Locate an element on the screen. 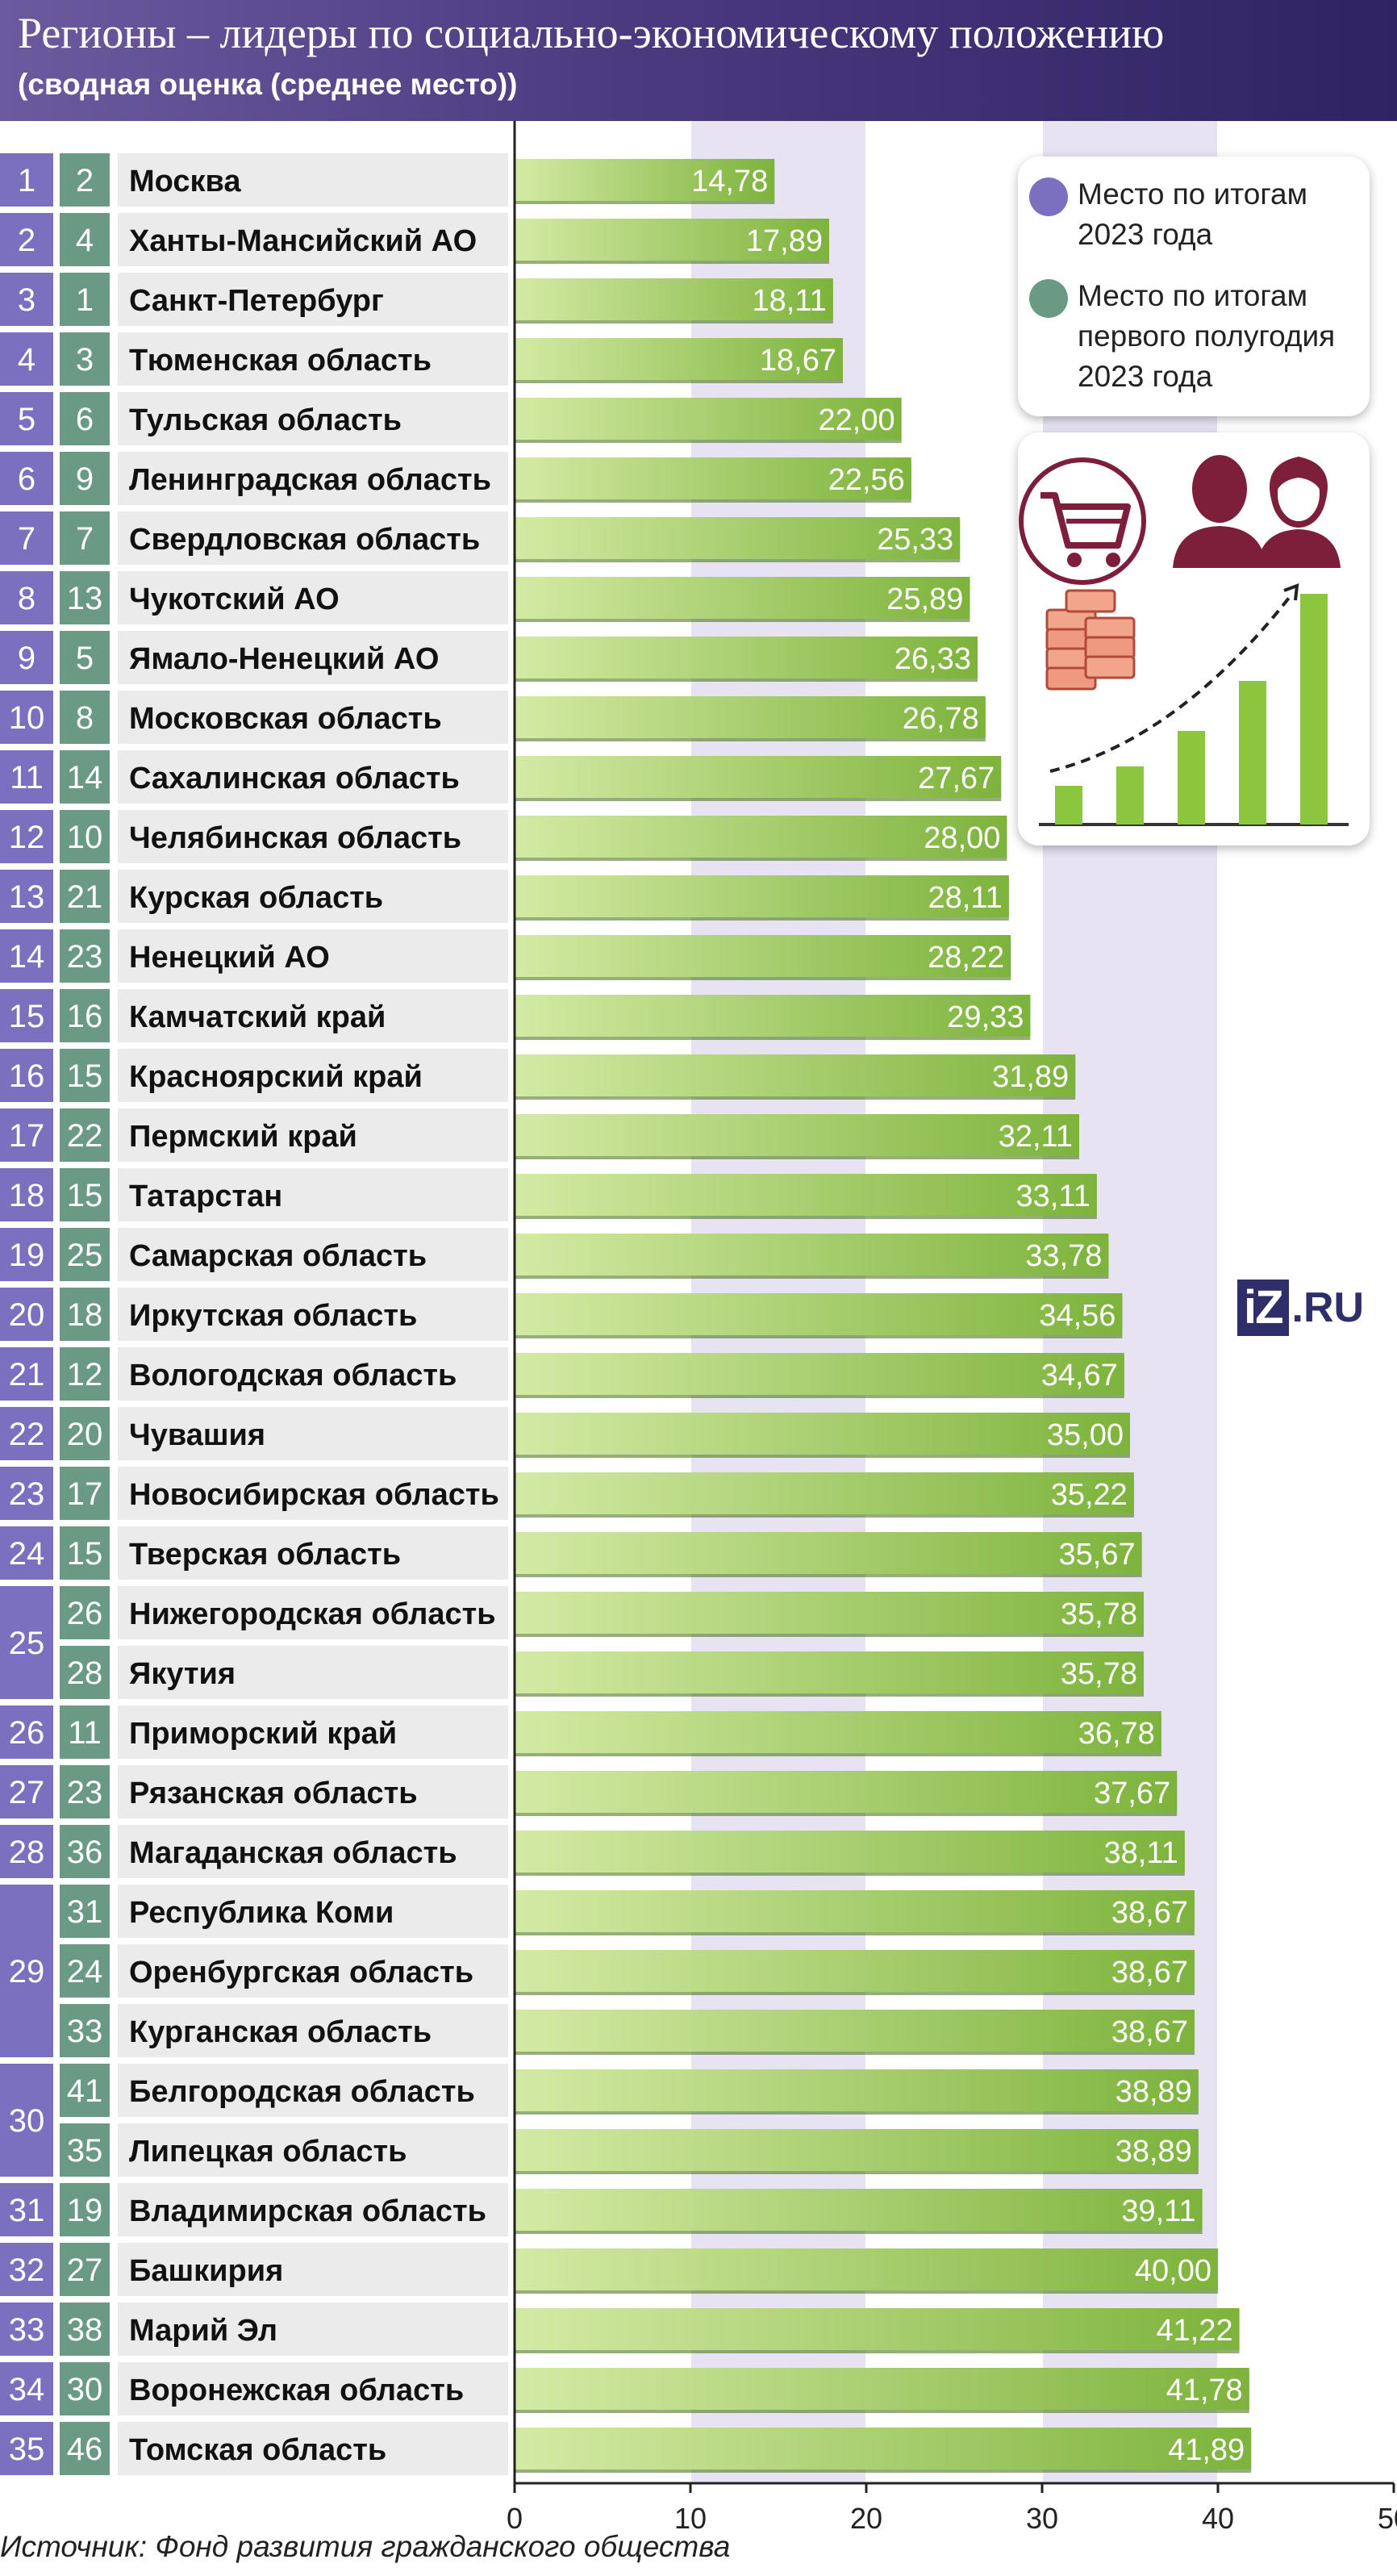 The image size is (1397, 2576). rank-h1-label: 22 is located at coordinates (85, 1136).